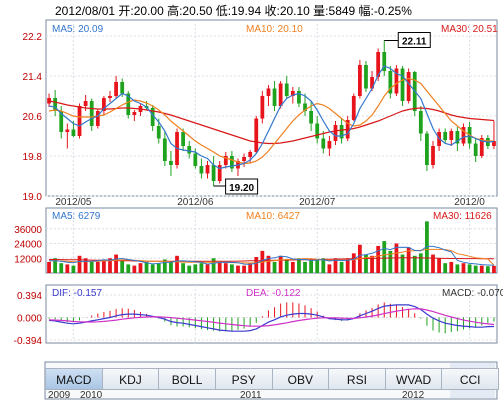  What do you see at coordinates (59, 395) in the screenshot?
I see `navigator-year-label: 2009` at bounding box center [59, 395].